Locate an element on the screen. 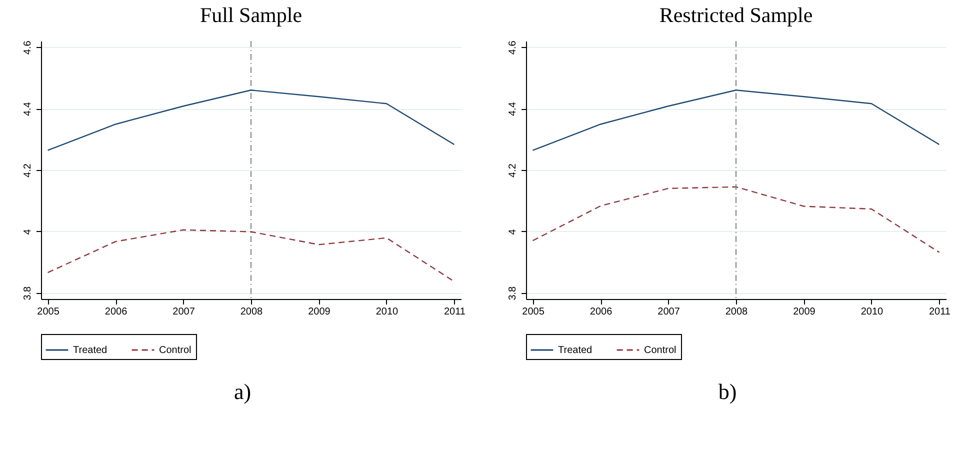 The image size is (971, 472). chart-title: Restricted Sample is located at coordinates (735, 15).